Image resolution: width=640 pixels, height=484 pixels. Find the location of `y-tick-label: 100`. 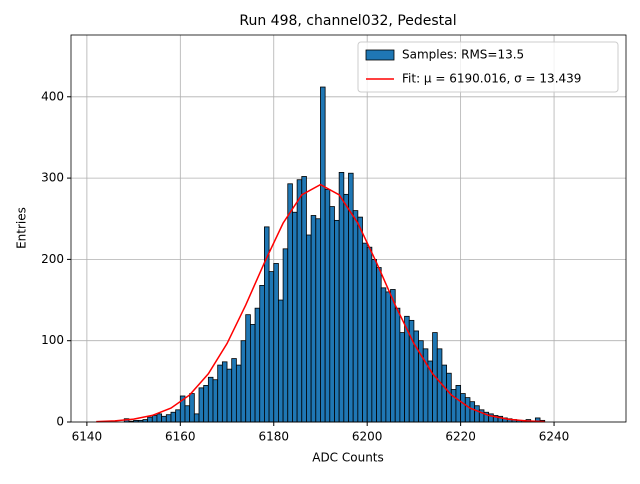

y-tick-label: 100 is located at coordinates (52, 340).